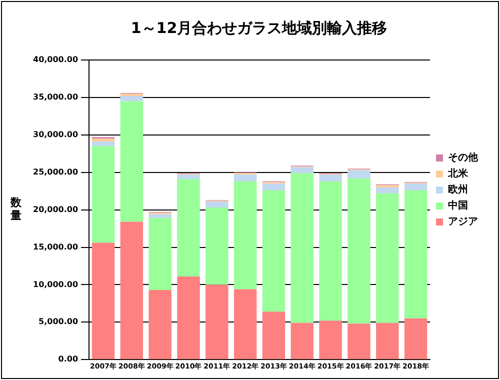  Describe the element at coordinates (458, 206) in the screenshot. I see `legend-label: 中国` at that location.